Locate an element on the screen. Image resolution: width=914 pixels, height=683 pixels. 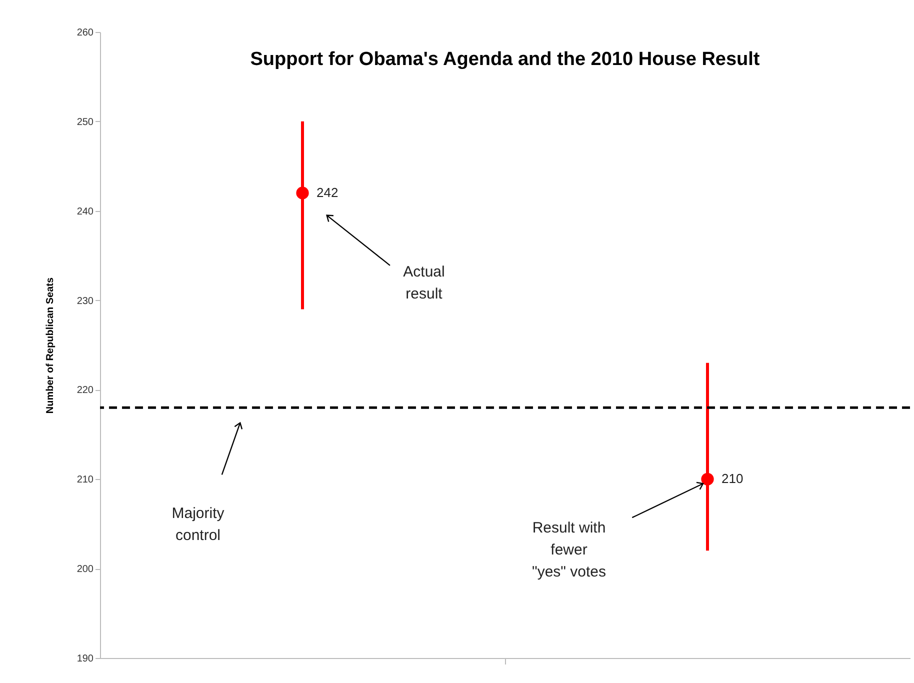
annotation: Result with fewer "yes" votes is located at coordinates (569, 549).